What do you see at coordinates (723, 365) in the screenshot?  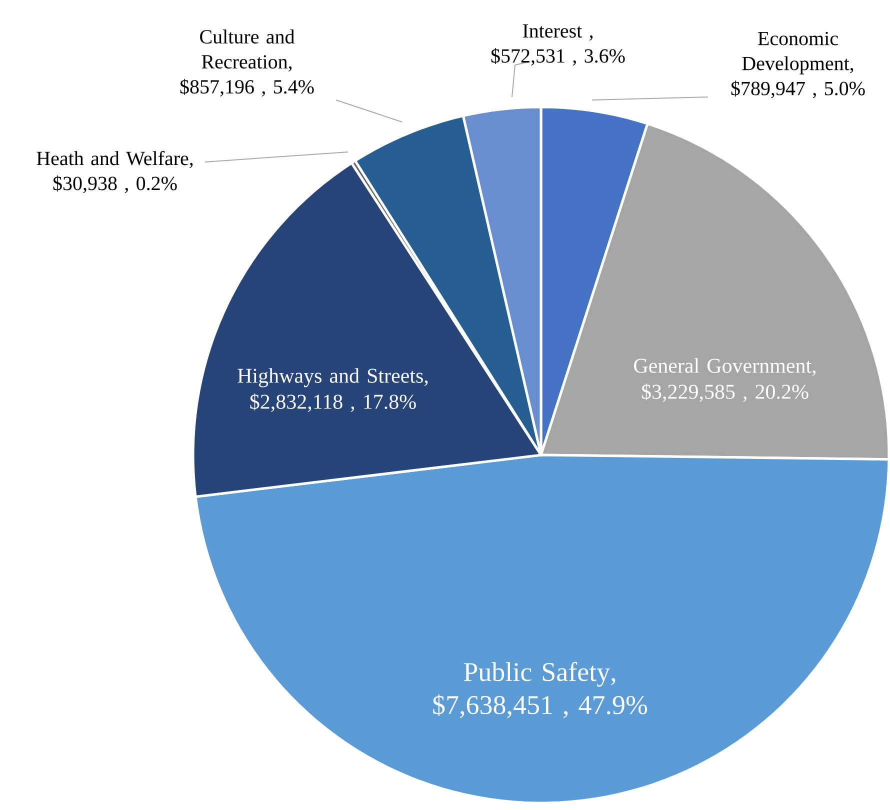 I see `slice-label: General Government` at bounding box center [723, 365].